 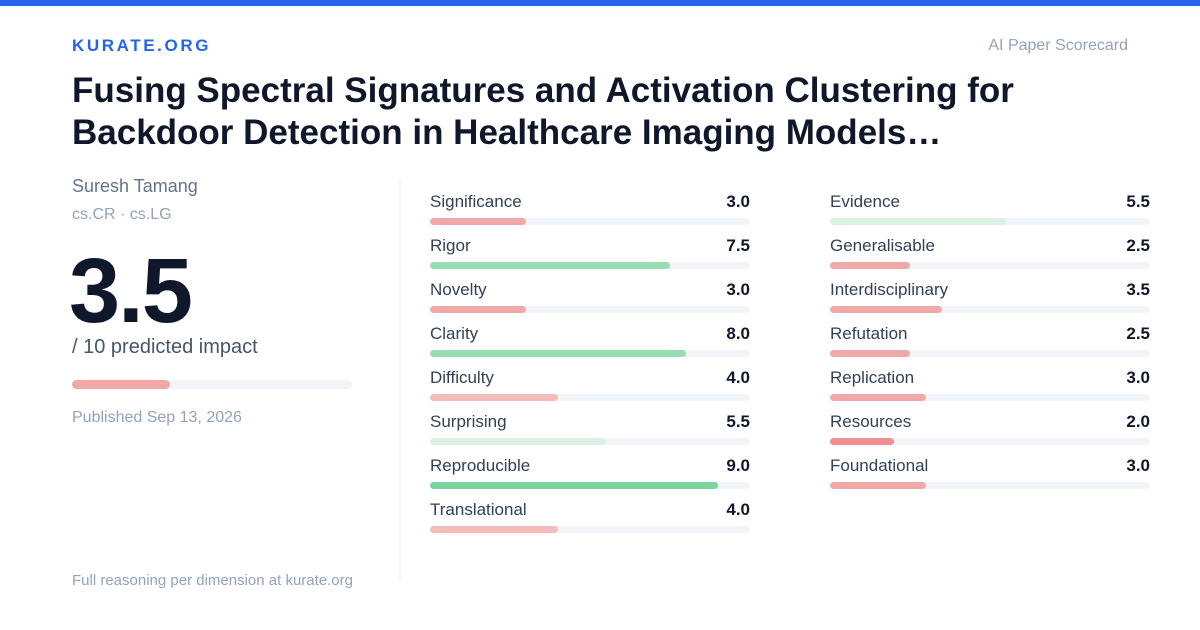 I want to click on dimension-score: 7.5, so click(x=738, y=245).